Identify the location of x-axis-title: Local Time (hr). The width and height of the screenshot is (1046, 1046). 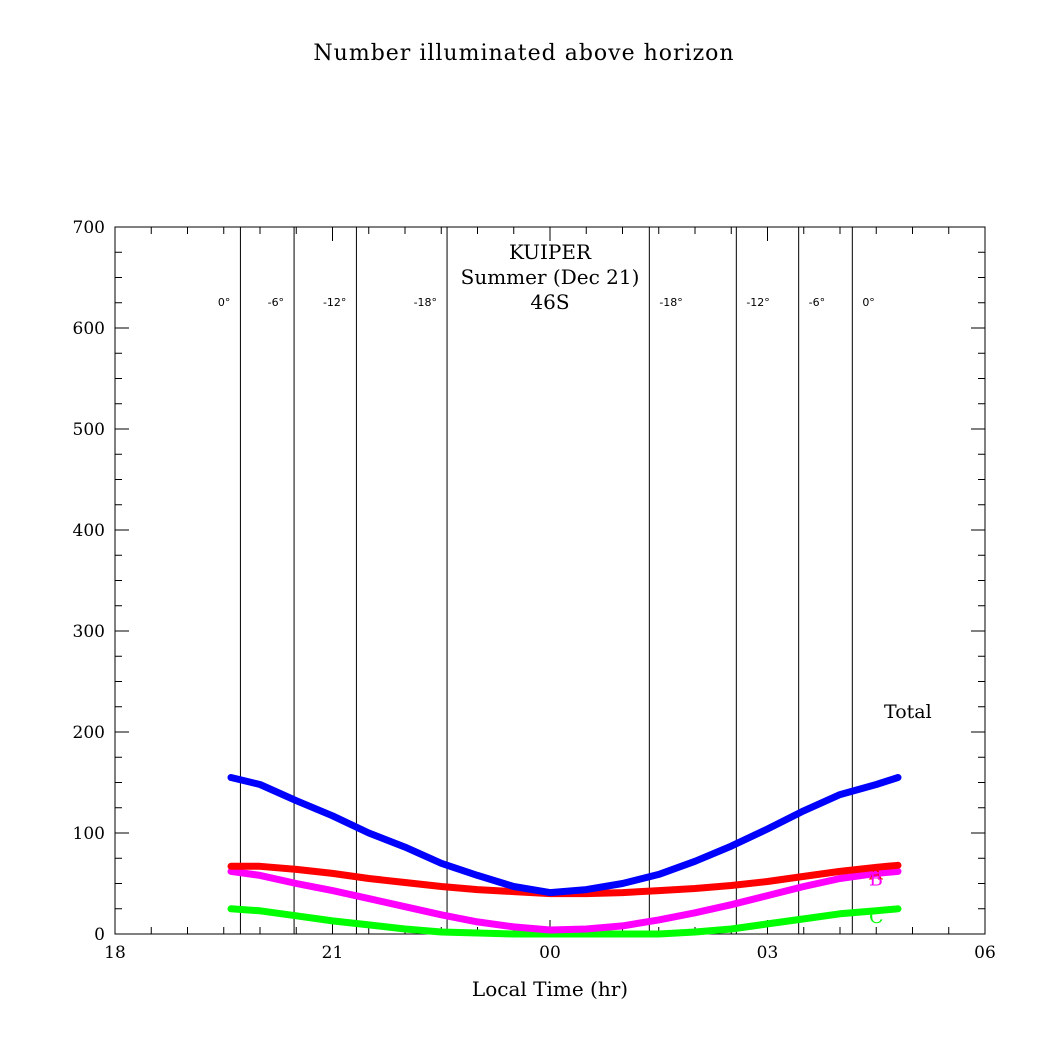
(550, 989).